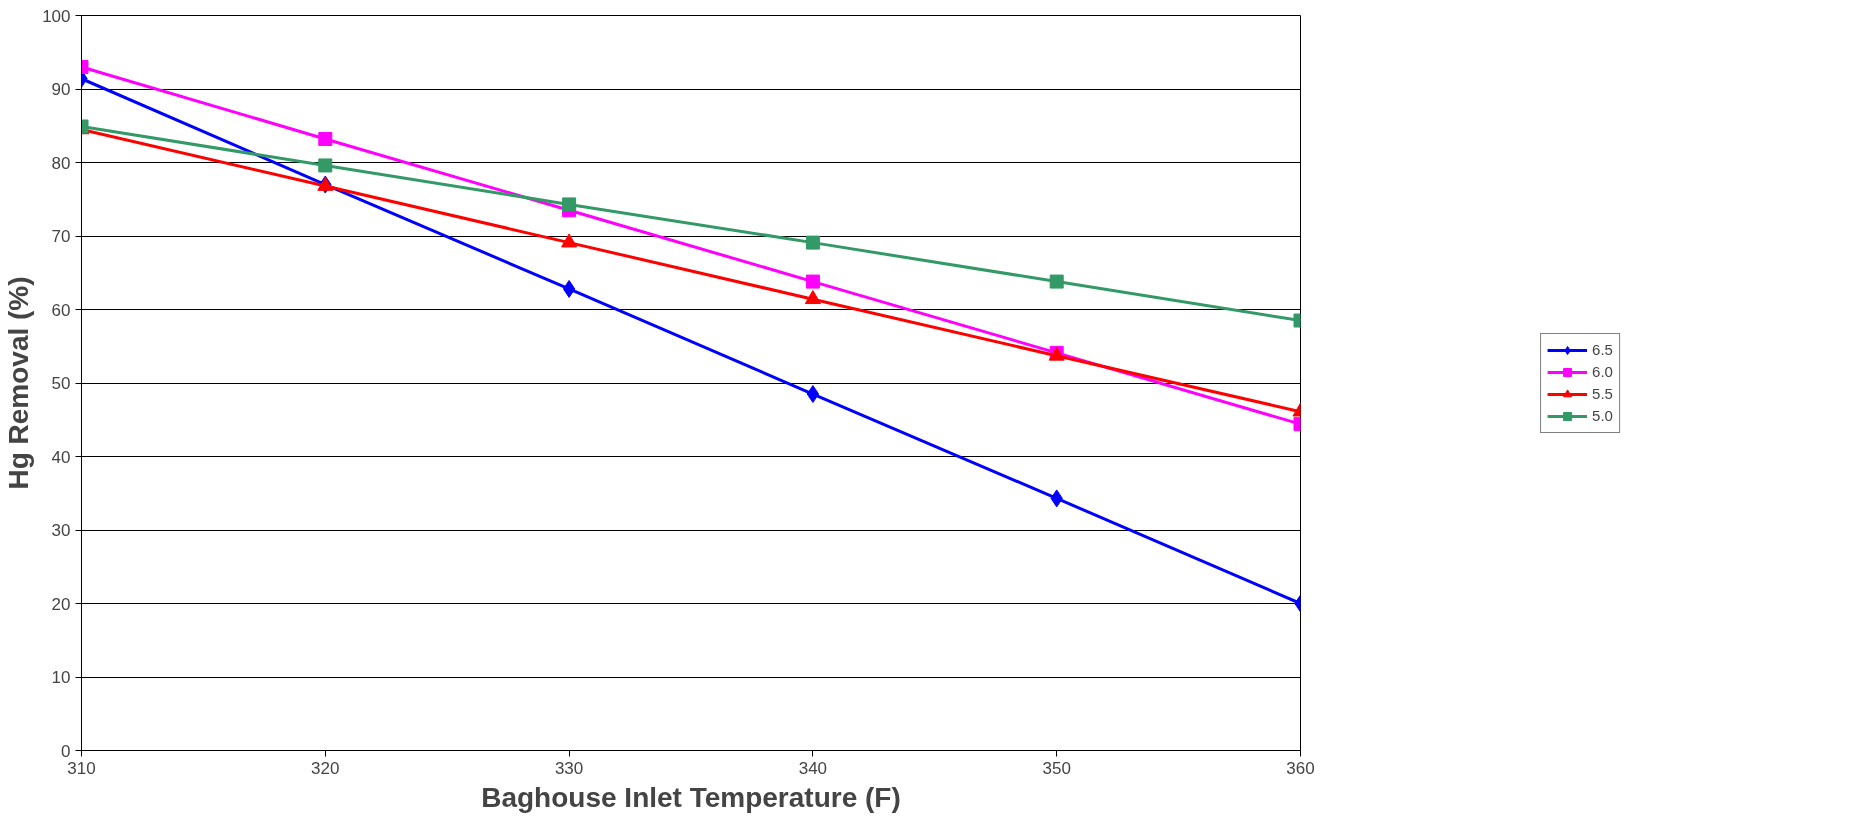 The height and width of the screenshot is (826, 1871). What do you see at coordinates (61, 677) in the screenshot?
I see `y-tick-label: 10` at bounding box center [61, 677].